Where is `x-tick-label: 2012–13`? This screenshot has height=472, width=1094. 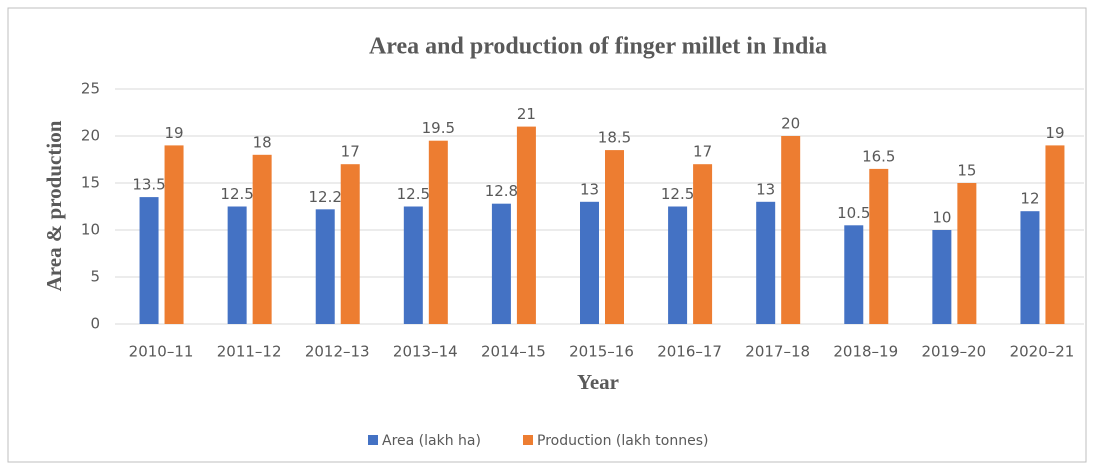 x-tick-label: 2012–13 is located at coordinates (337, 352).